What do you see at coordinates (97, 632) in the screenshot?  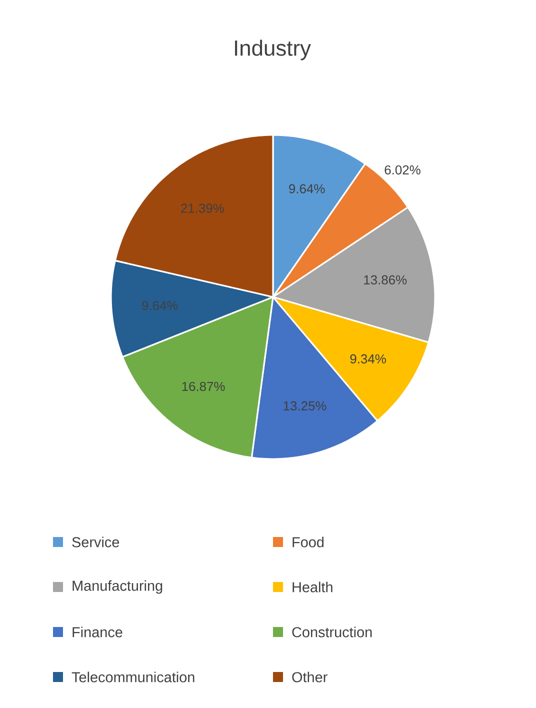 I see `legend-label: Finance` at bounding box center [97, 632].